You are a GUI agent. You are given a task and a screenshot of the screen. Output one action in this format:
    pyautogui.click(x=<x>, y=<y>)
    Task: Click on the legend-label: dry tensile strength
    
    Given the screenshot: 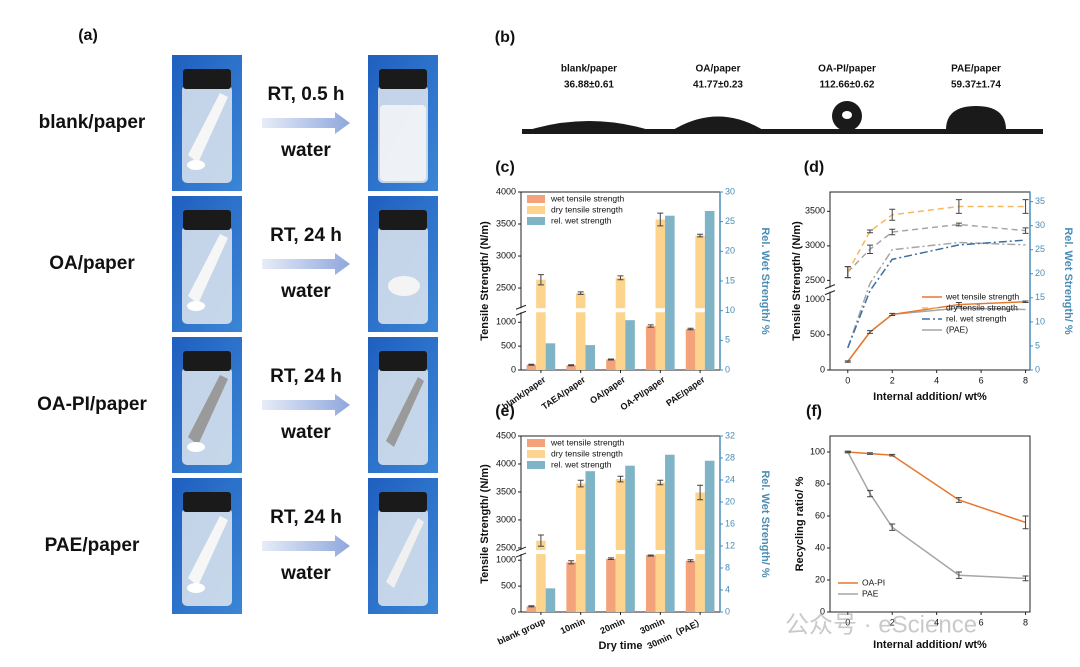 What is the action you would take?
    pyautogui.click(x=587, y=209)
    